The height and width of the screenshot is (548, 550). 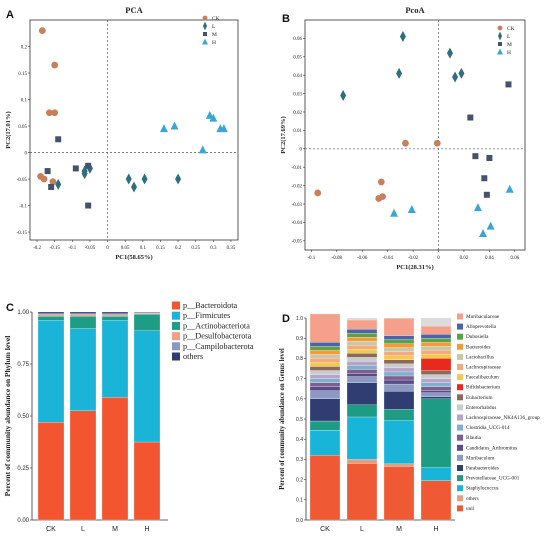 What do you see at coordinates (286, 19) in the screenshot?
I see `panel-label-b: B` at bounding box center [286, 19].